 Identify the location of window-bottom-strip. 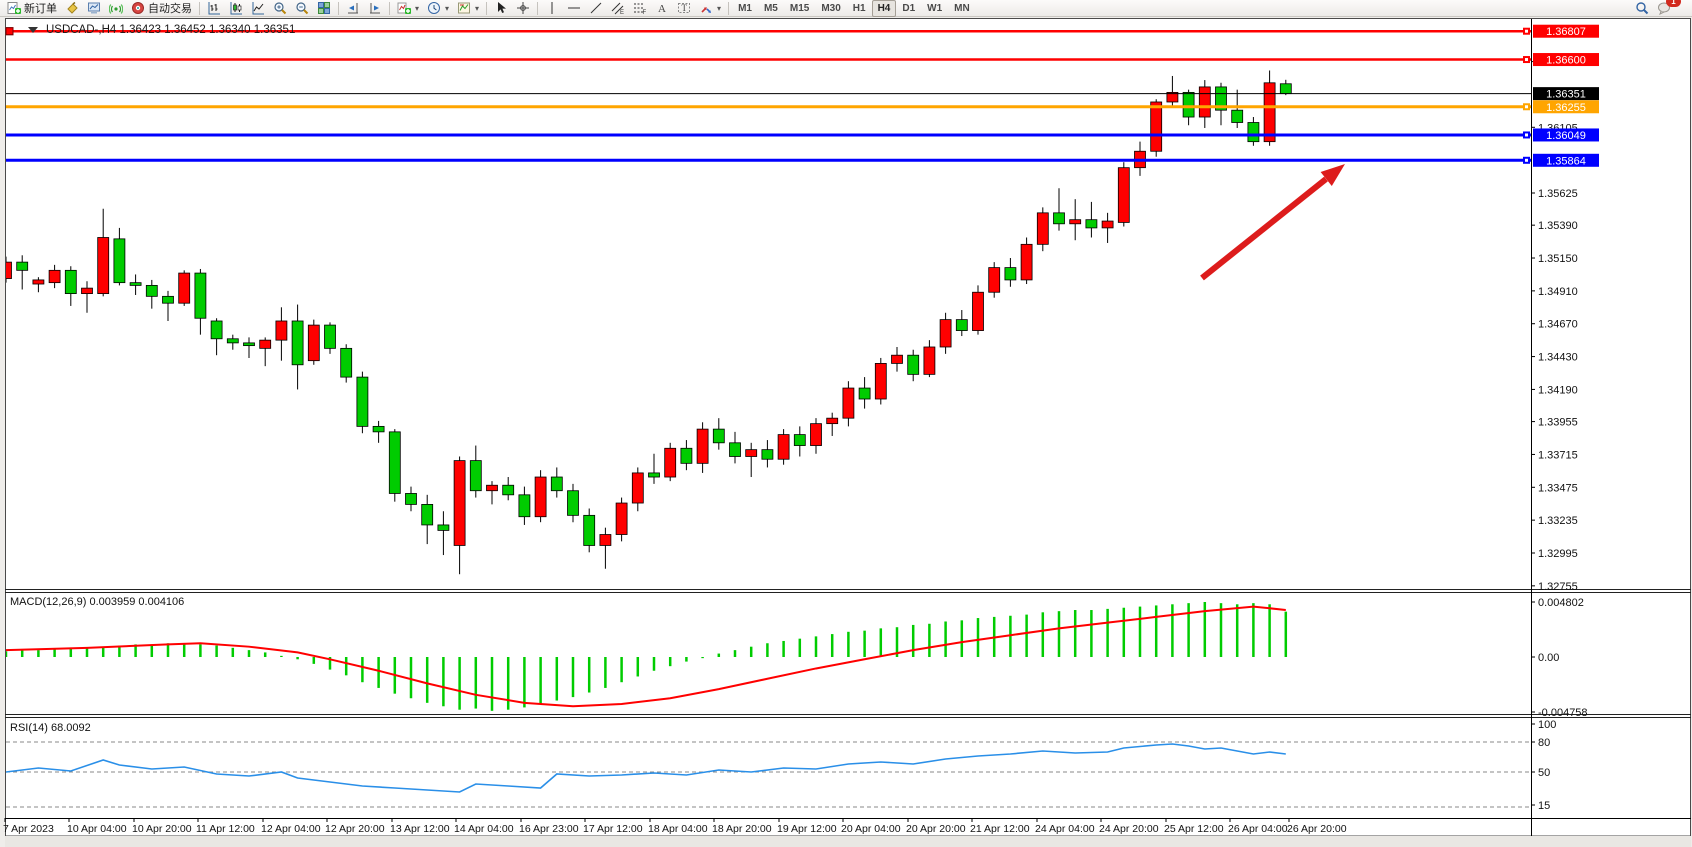
(848, 841).